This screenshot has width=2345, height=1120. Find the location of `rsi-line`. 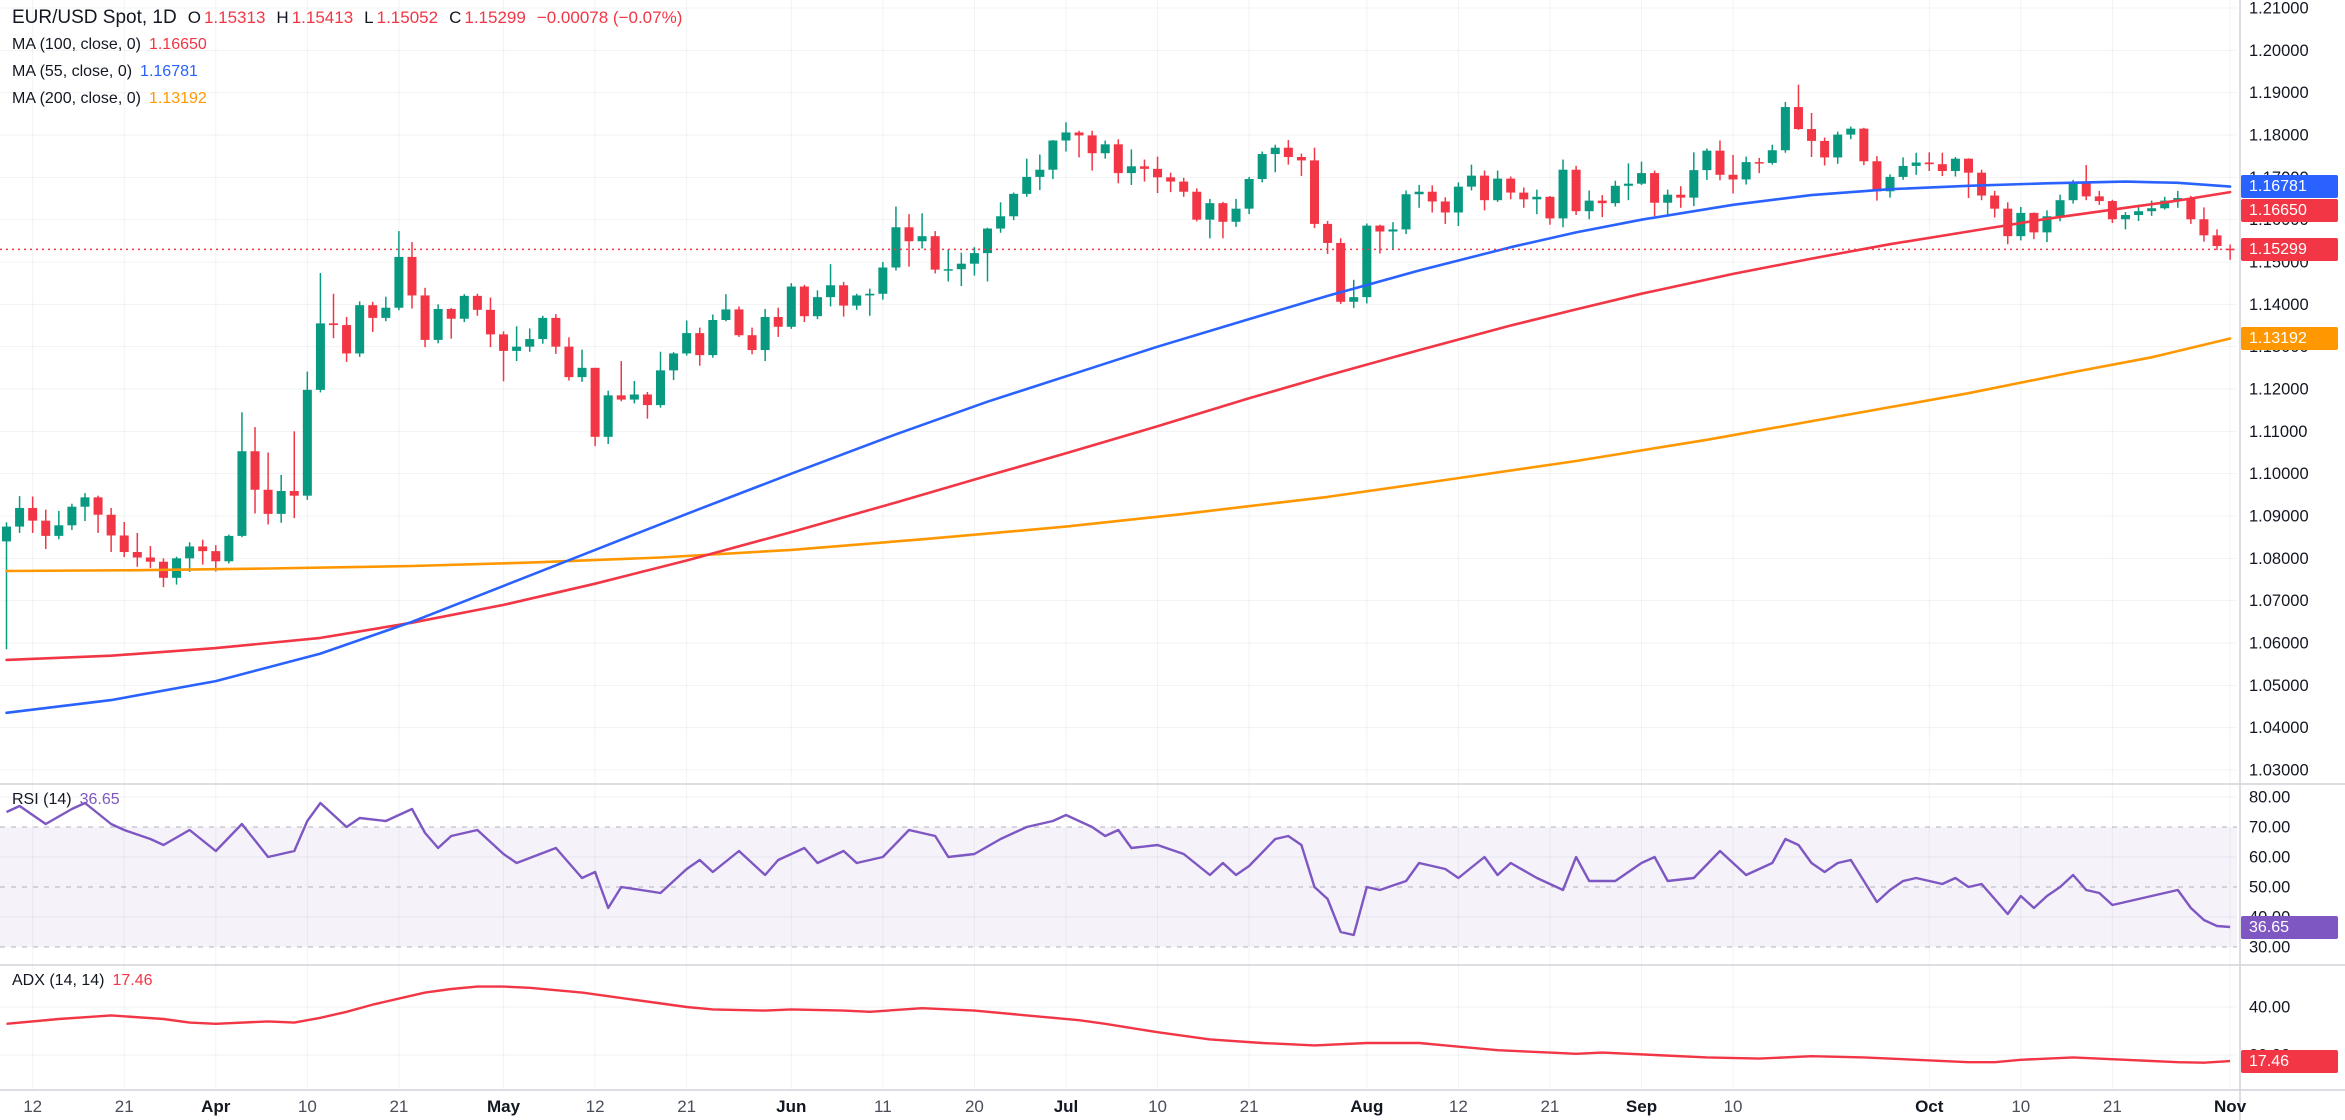

rsi-line is located at coordinates (1118, 869).